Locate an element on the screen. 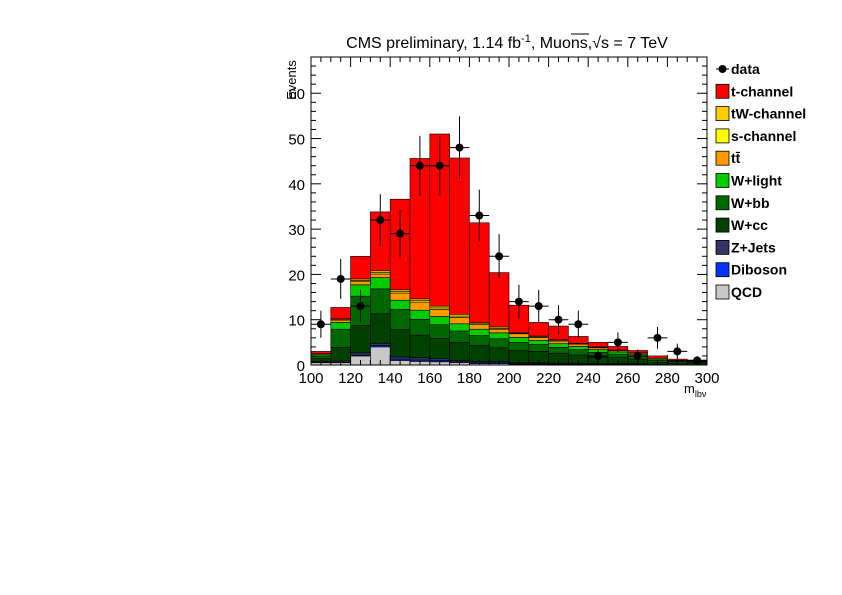  legend-entry-s-channel: s-channel is located at coordinates (755, 136).